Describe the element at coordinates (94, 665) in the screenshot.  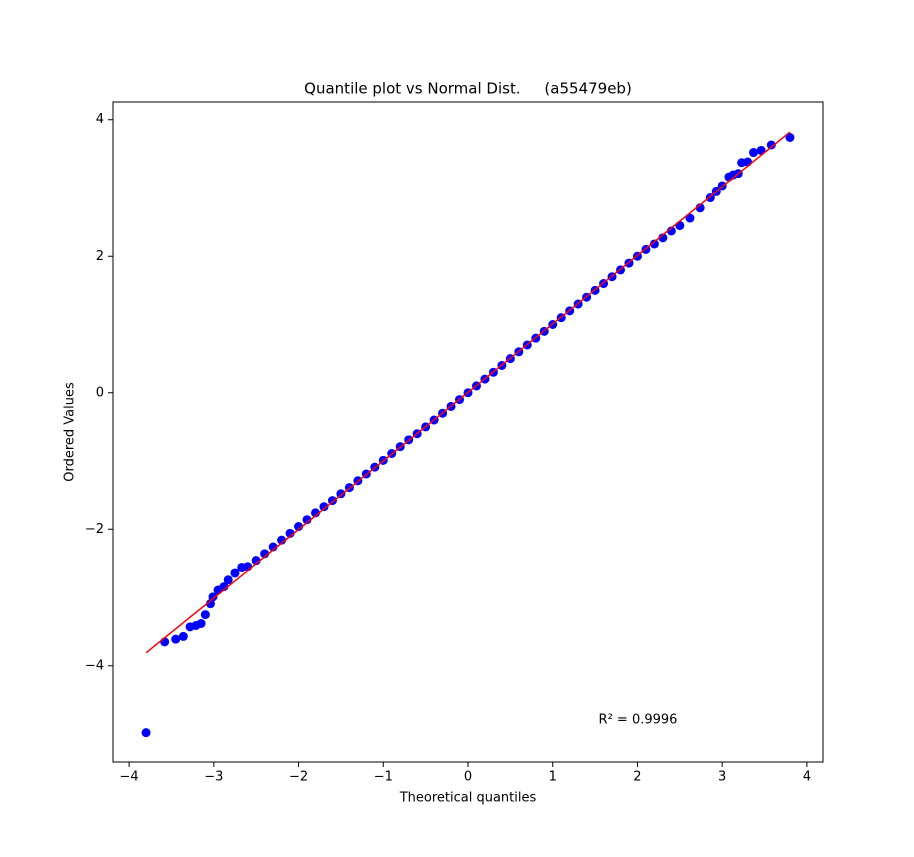
I see `y-tick-label: −4` at that location.